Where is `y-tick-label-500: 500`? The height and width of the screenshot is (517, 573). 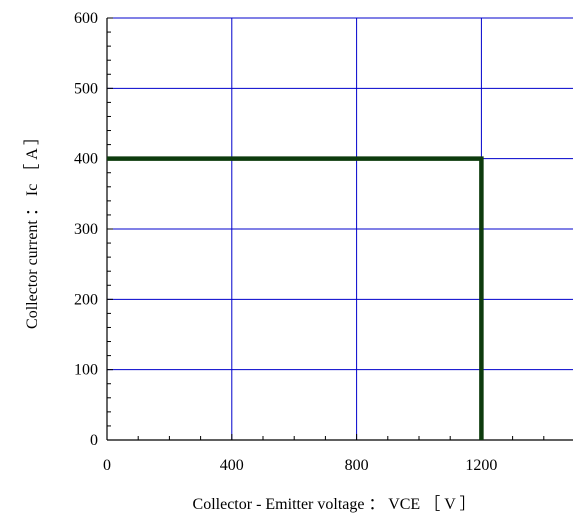
y-tick-label-500: 500 is located at coordinates (86, 88).